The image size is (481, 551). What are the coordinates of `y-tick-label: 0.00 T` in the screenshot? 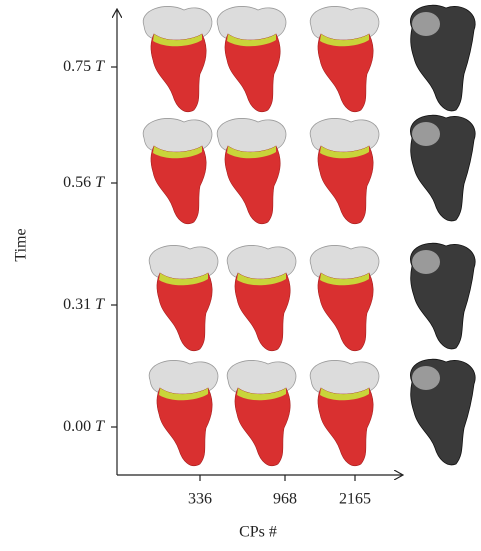 It's located at (84, 426).